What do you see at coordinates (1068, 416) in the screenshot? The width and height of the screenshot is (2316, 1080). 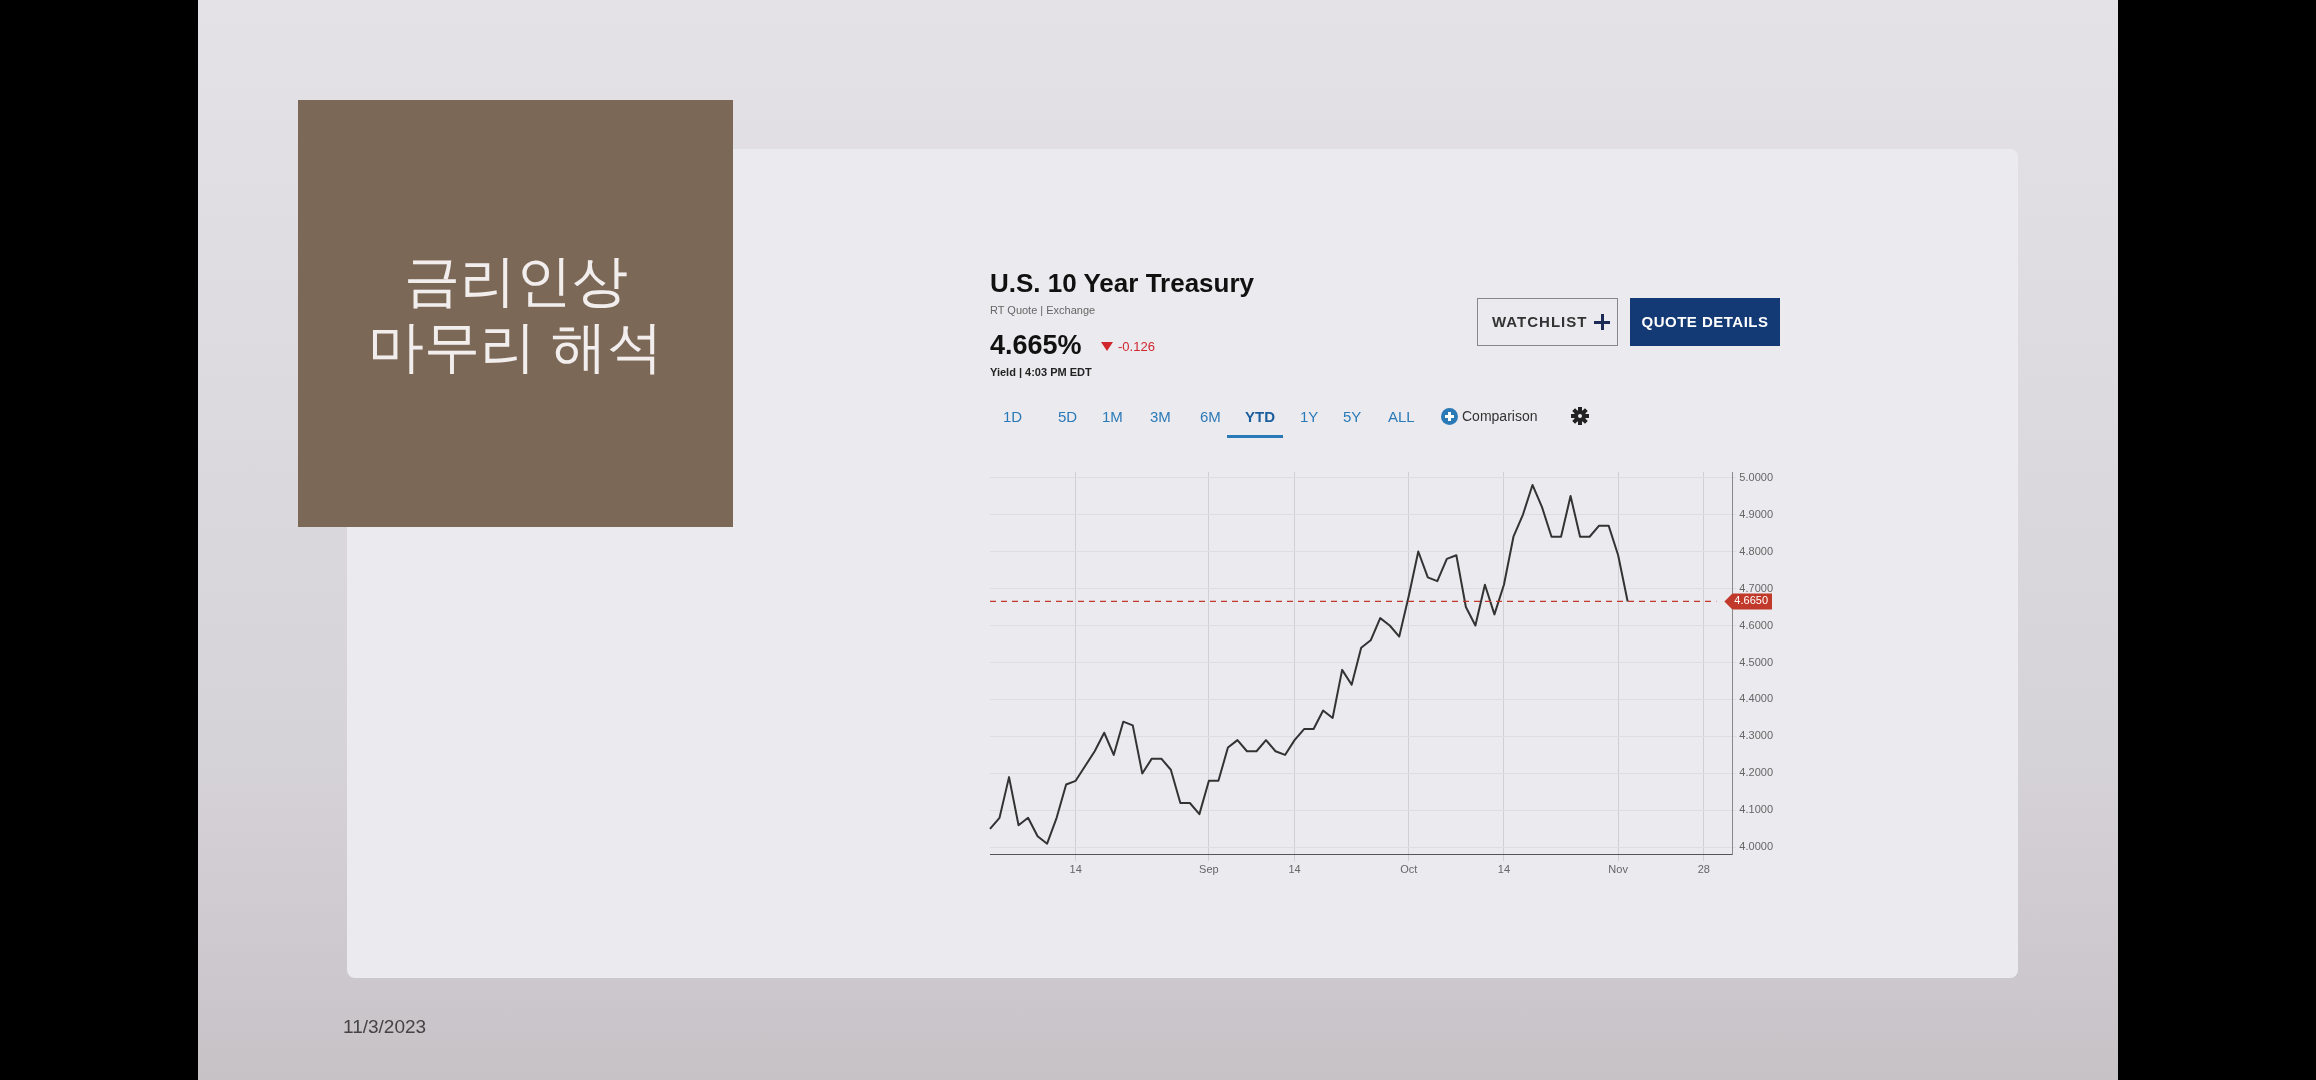 I see `text: 5D` at bounding box center [1068, 416].